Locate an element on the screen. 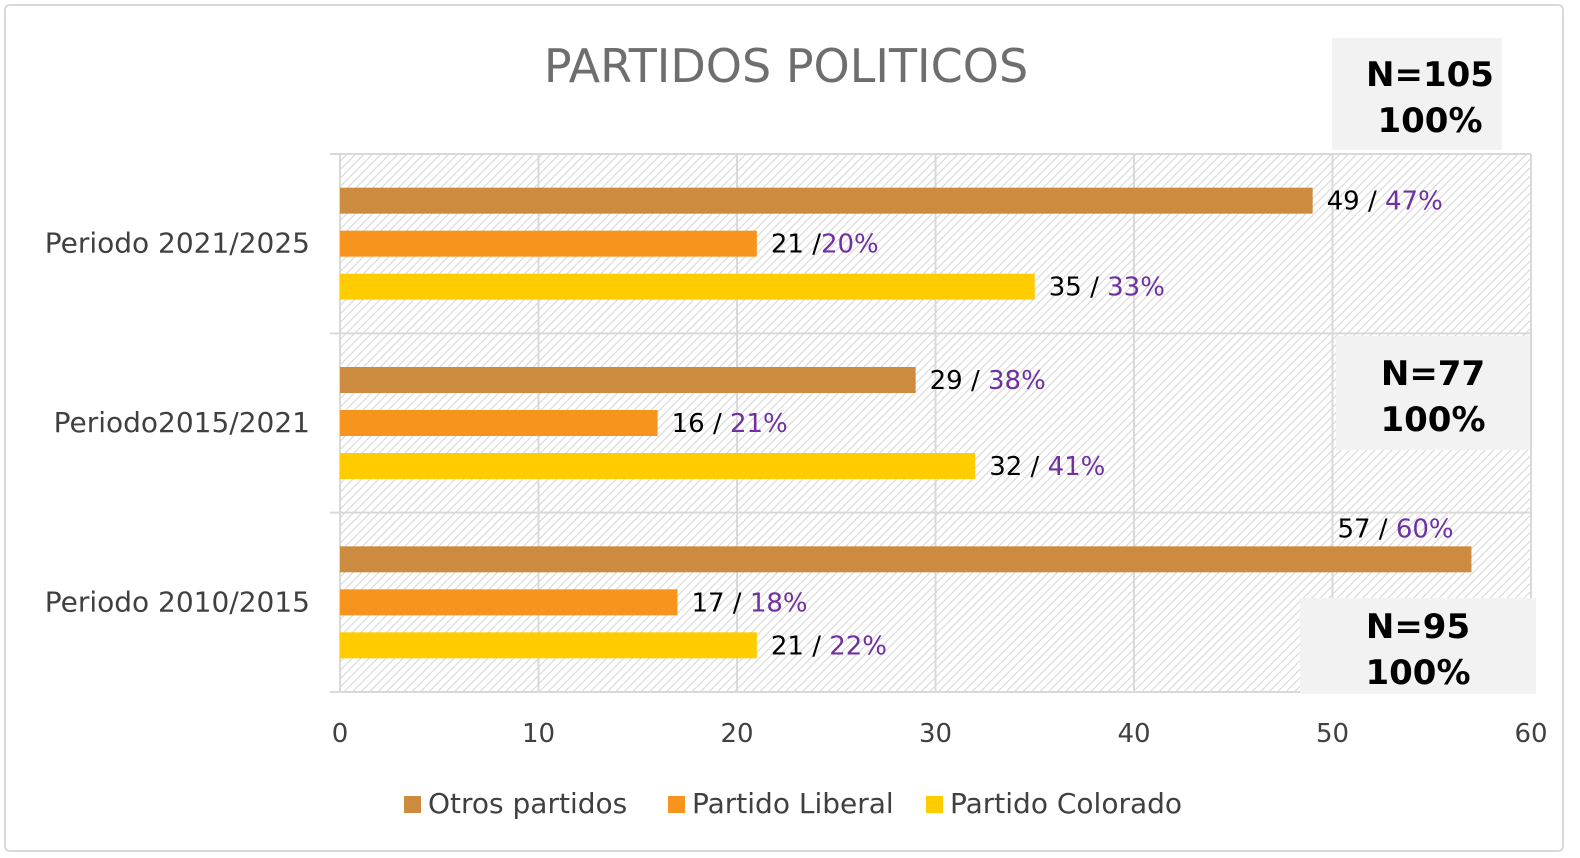 Image resolution: width=1580 pixels, height=858 pixels. x-tick-label: 30 is located at coordinates (935, 734).